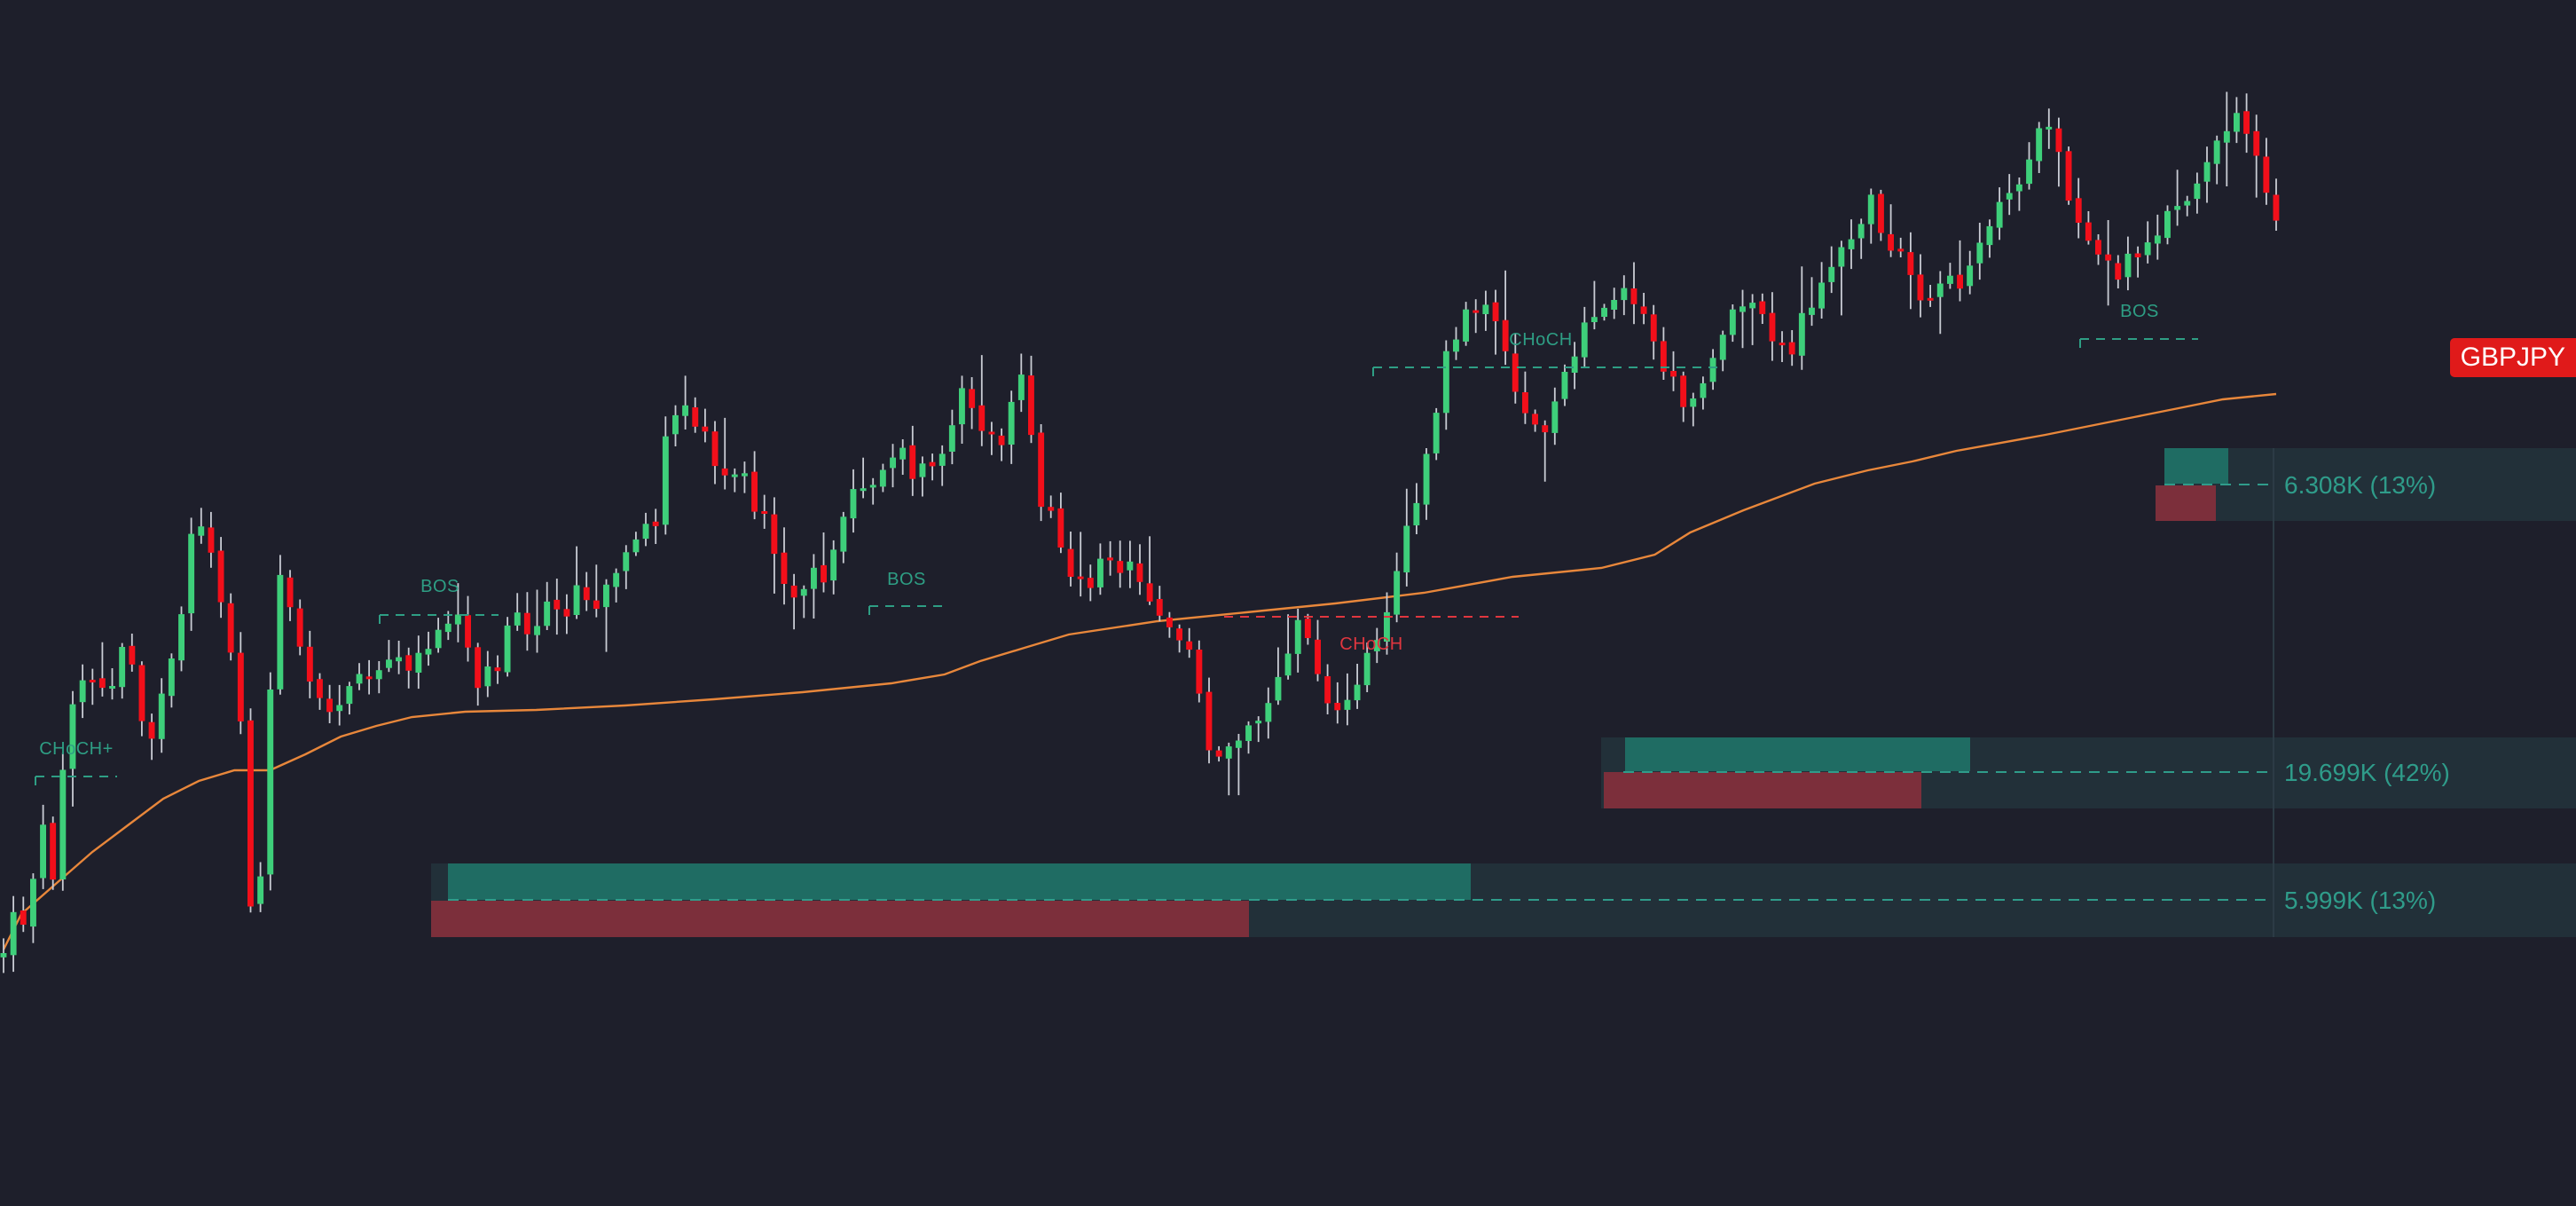 This screenshot has width=2576, height=1206. What do you see at coordinates (906, 579) in the screenshot?
I see `bos-2-label: BOS` at bounding box center [906, 579].